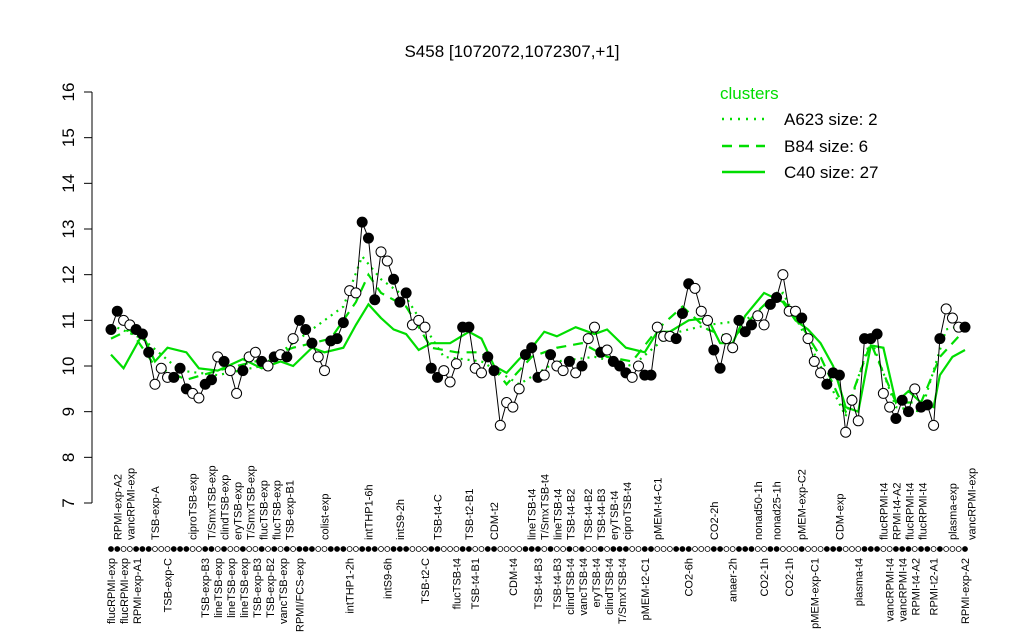 This screenshot has width=1024, height=640. What do you see at coordinates (277, 510) in the screenshot?
I see `x-label-top: flucTSB-exp` at bounding box center [277, 510].